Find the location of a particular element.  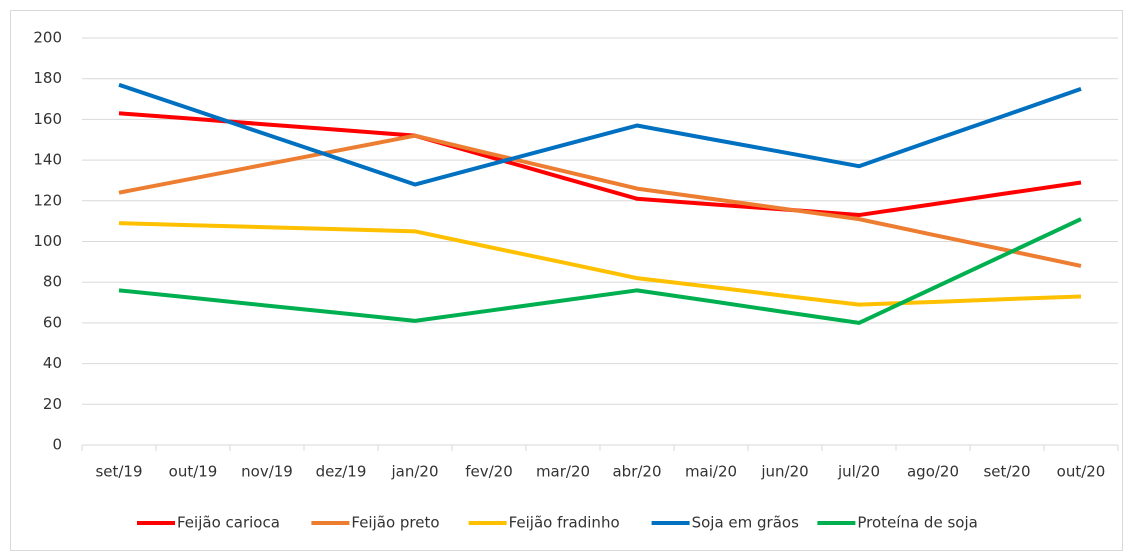

y-tick-label: 140 is located at coordinates (47, 160).